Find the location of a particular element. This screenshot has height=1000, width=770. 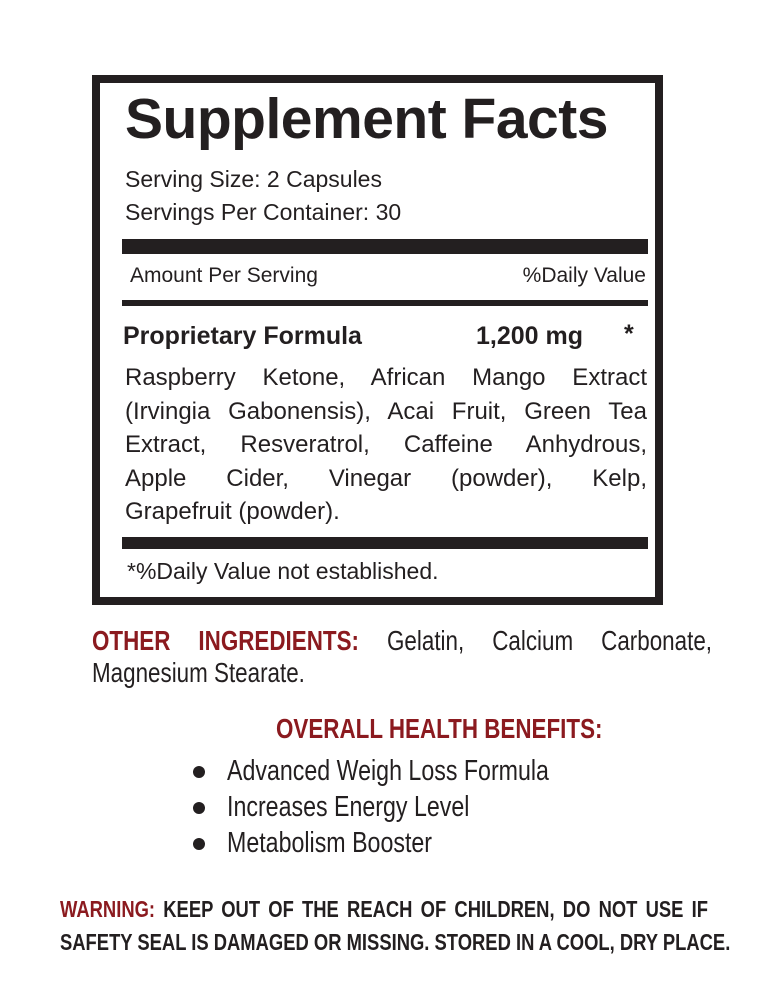

formula-amount: 1,200 mg is located at coordinates (530, 336).